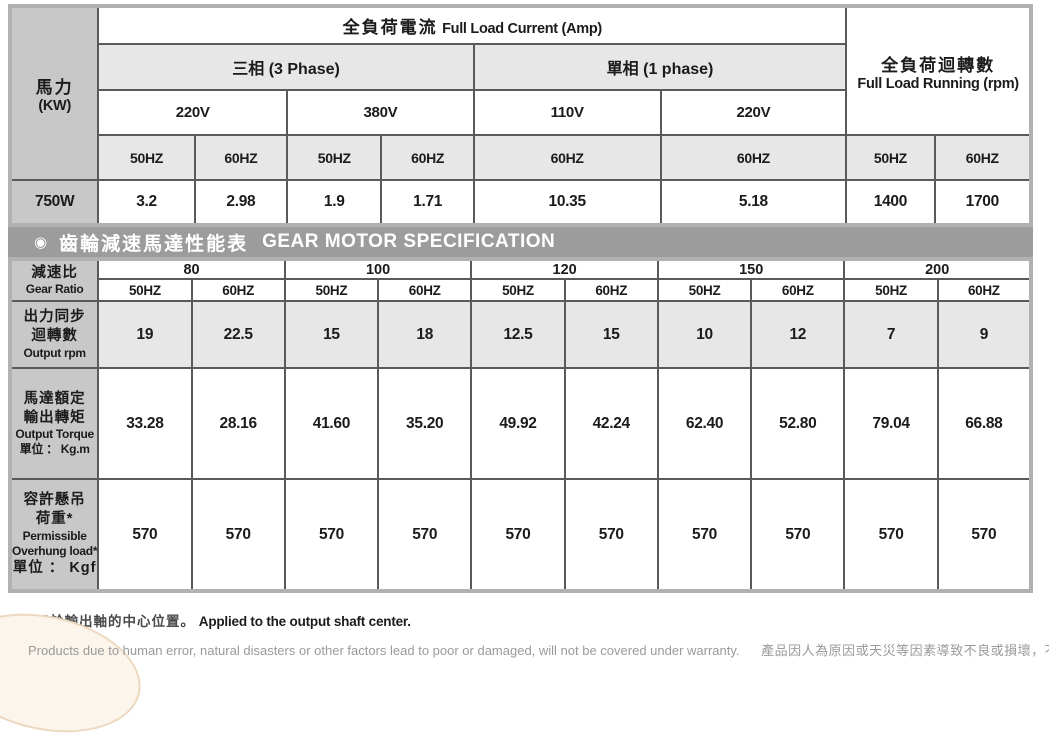 This screenshot has height=749, width=1049. What do you see at coordinates (891, 423) in the screenshot?
I see `value-cell: 79.04` at bounding box center [891, 423].